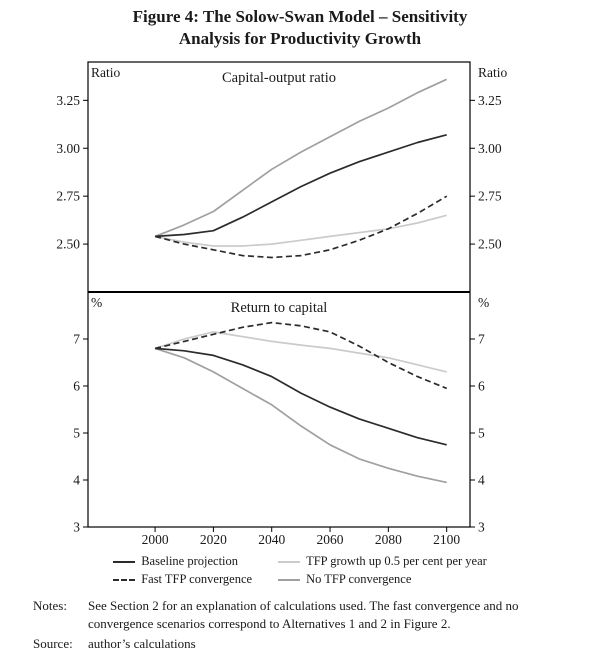 The image size is (600, 659). Describe the element at coordinates (190, 561) in the screenshot. I see `legend-label-baseline-projection: Baseline projection` at that location.